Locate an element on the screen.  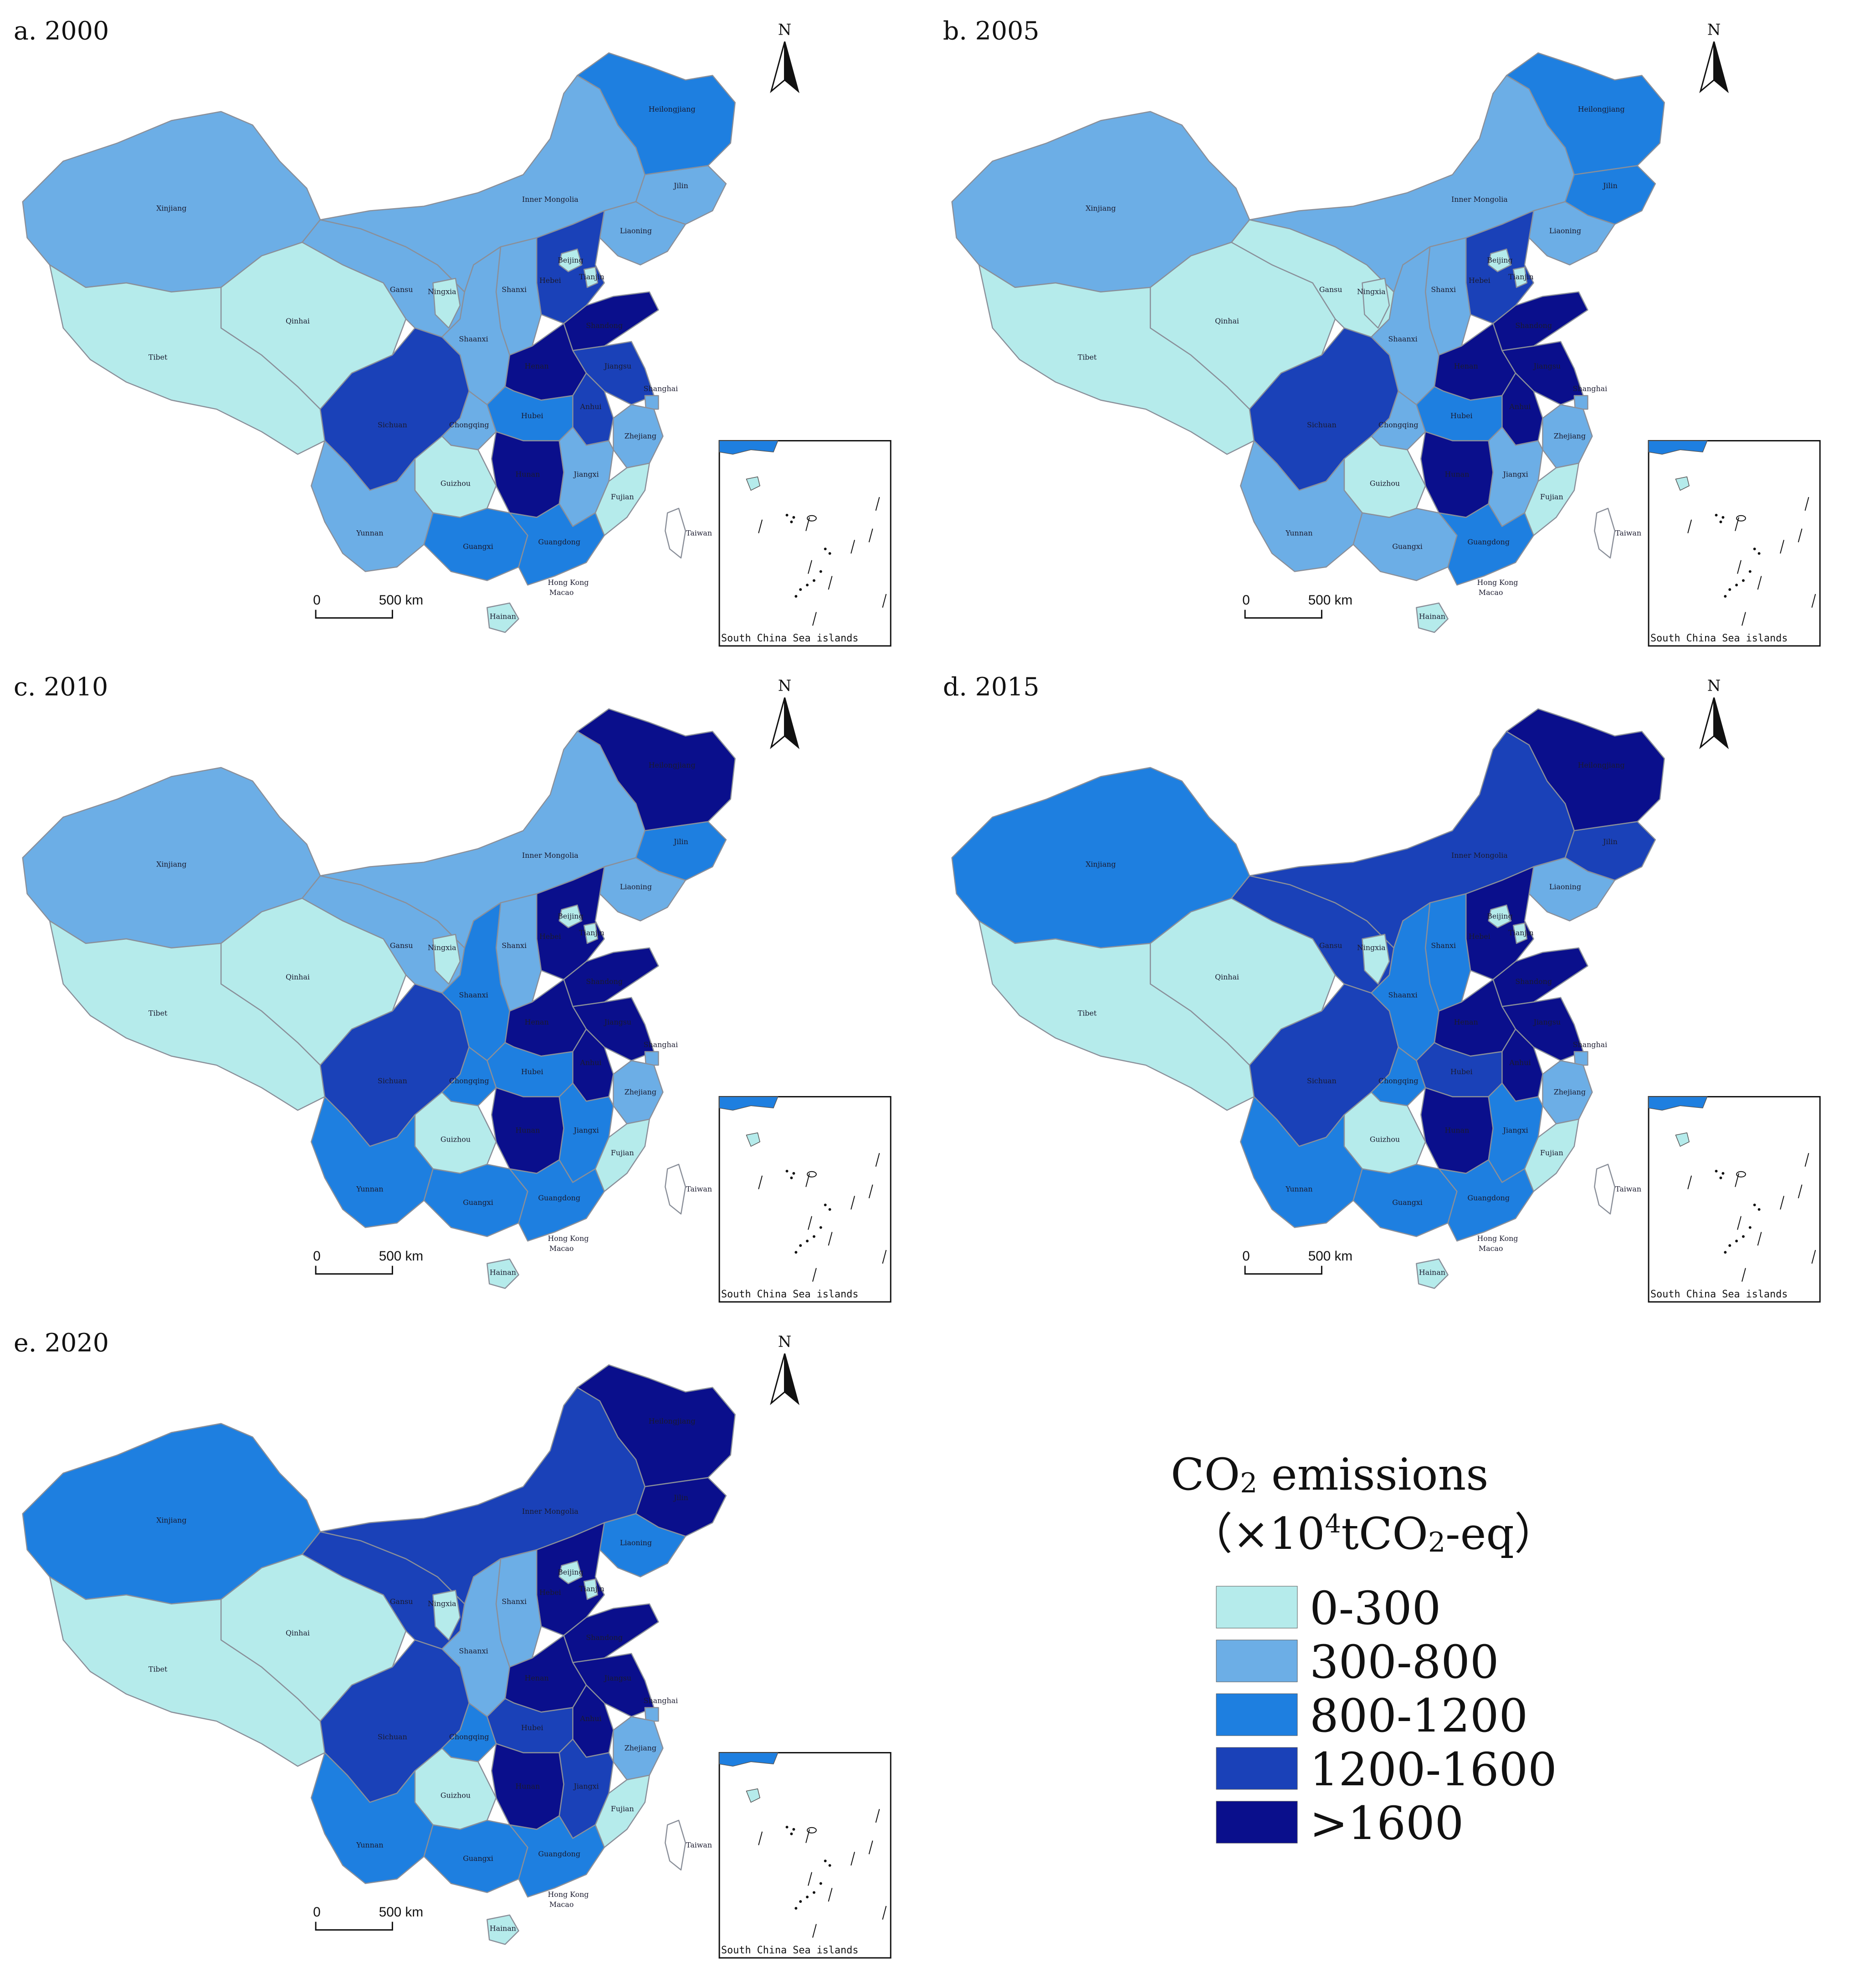
province-guangdong is located at coordinates (557, 544).